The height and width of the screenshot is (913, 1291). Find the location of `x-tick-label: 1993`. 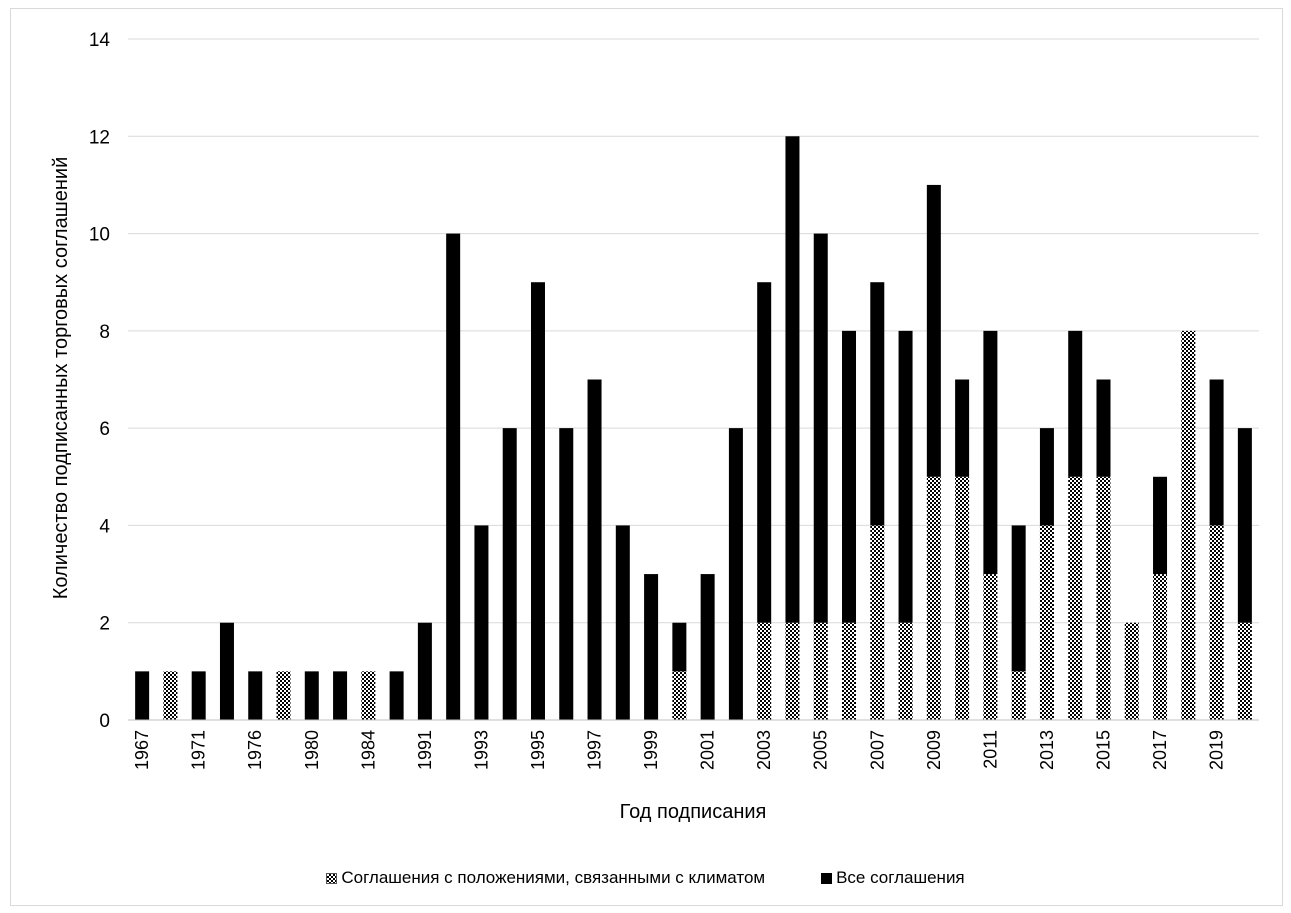

x-tick-label: 1993 is located at coordinates (481, 750).